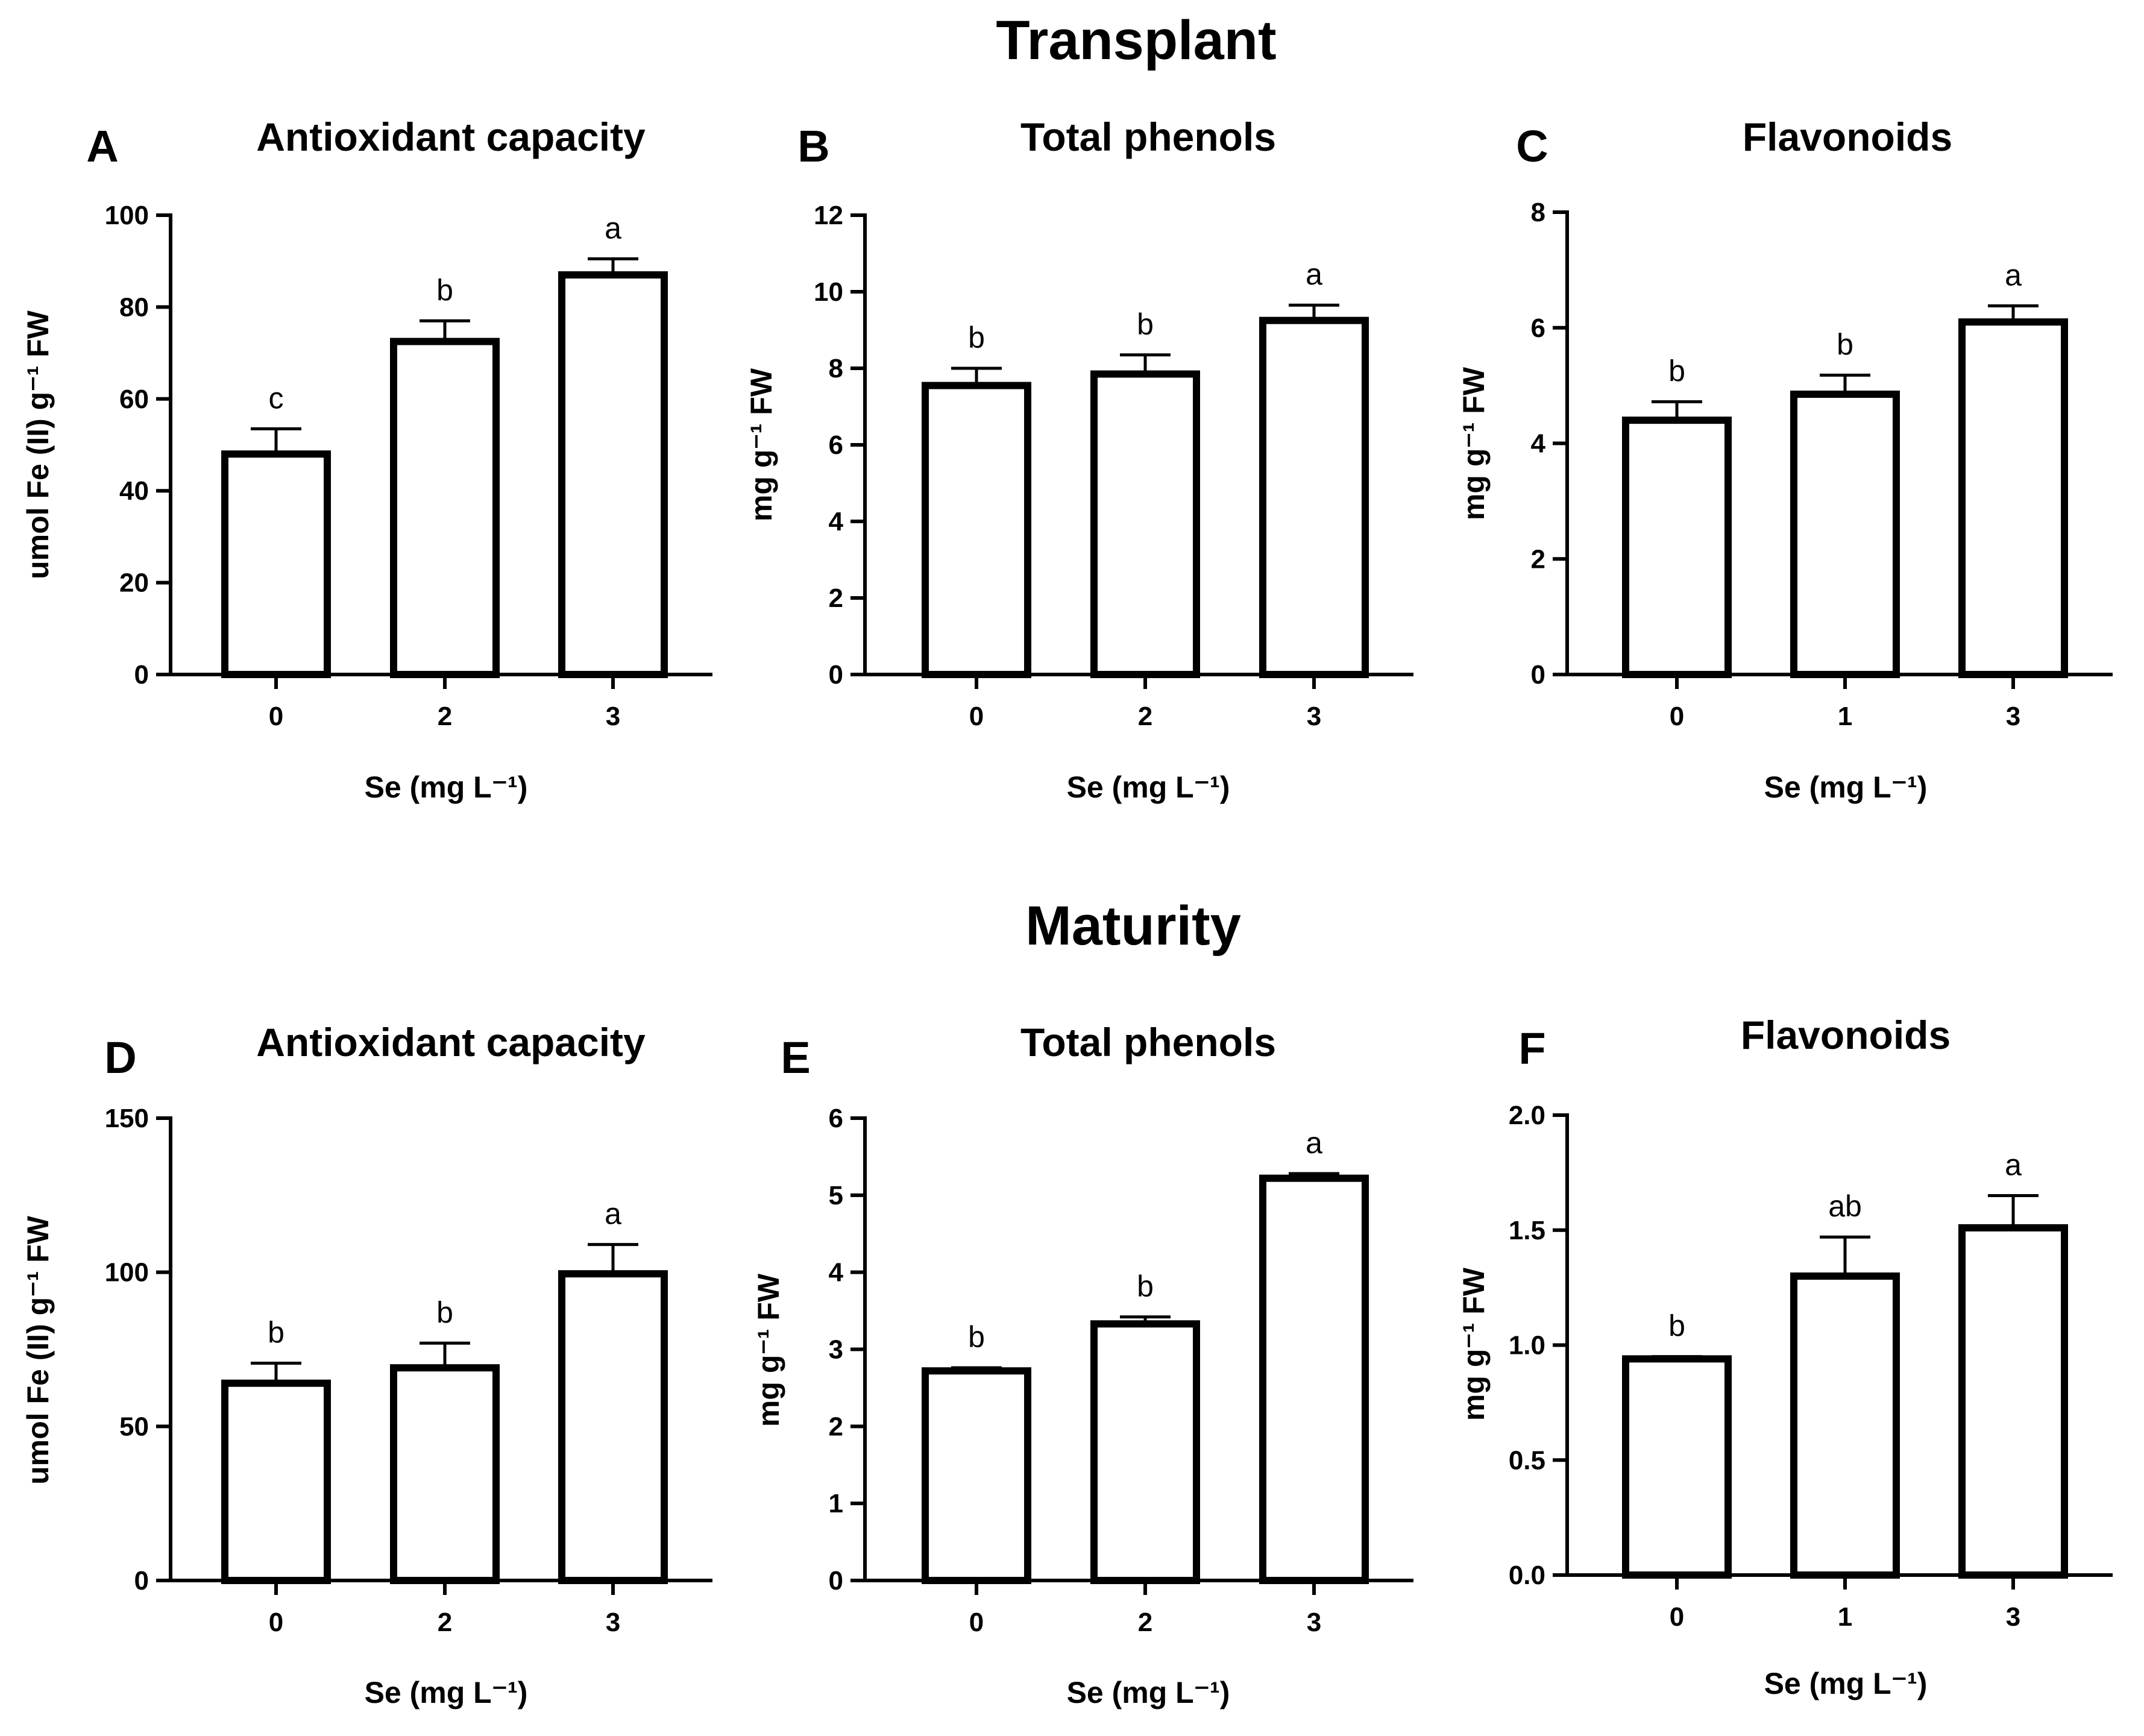  Describe the element at coordinates (1527, 1230) in the screenshot. I see `y-tick-label: 1.5` at that location.